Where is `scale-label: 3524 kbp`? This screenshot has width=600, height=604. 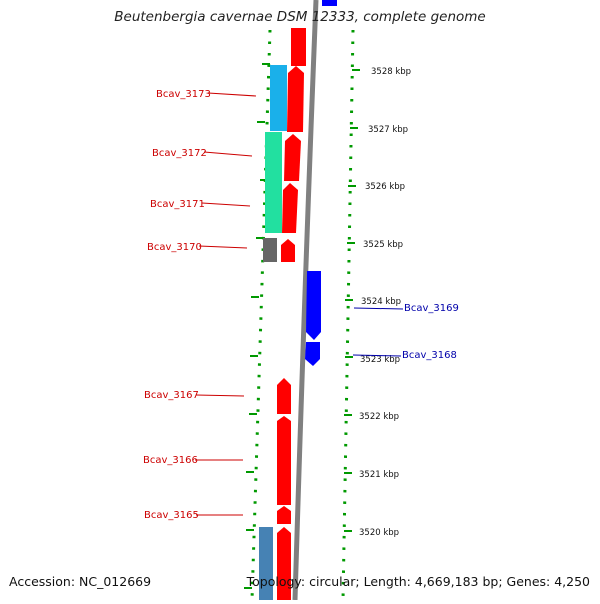 scale-label: 3524 kbp is located at coordinates (381, 302).